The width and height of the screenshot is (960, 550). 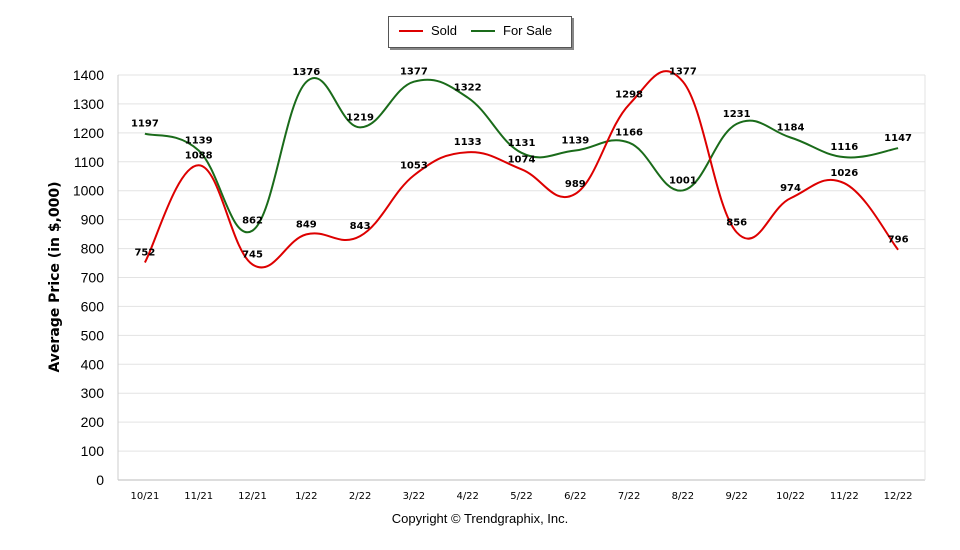 I want to click on data-label-sold: 1298, so click(x=629, y=95).